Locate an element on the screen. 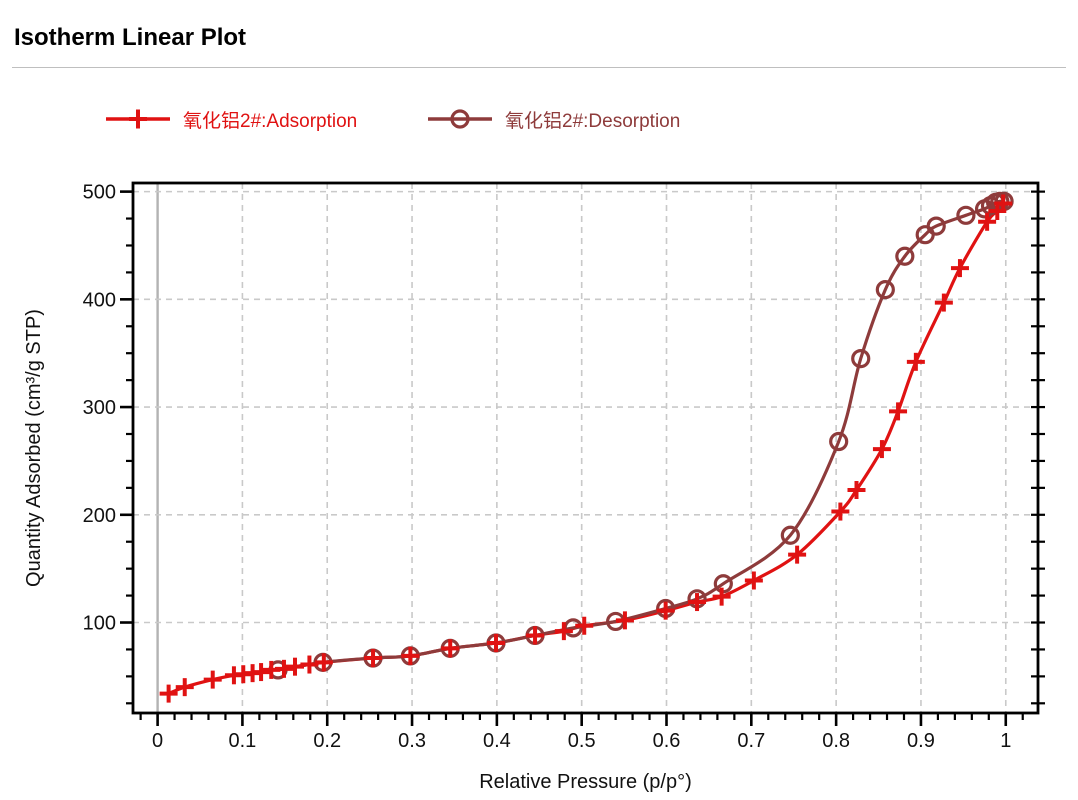  y-tick-label: 100 is located at coordinates (99, 624).